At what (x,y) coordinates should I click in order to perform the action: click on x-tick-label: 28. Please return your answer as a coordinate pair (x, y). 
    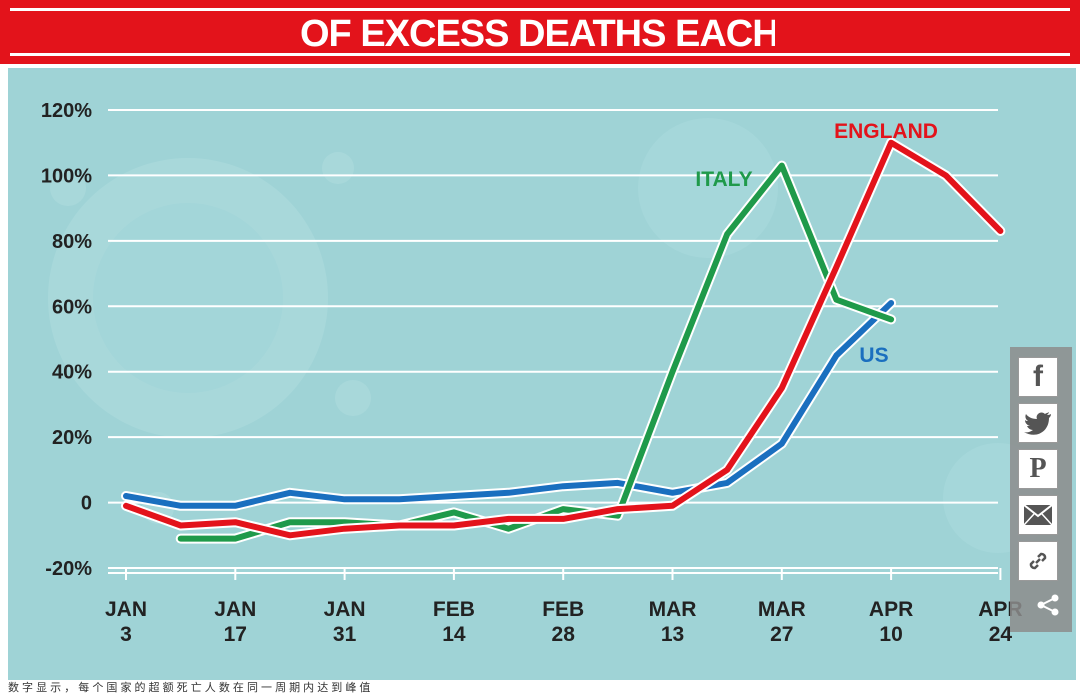
    Looking at the image, I should click on (564, 634).